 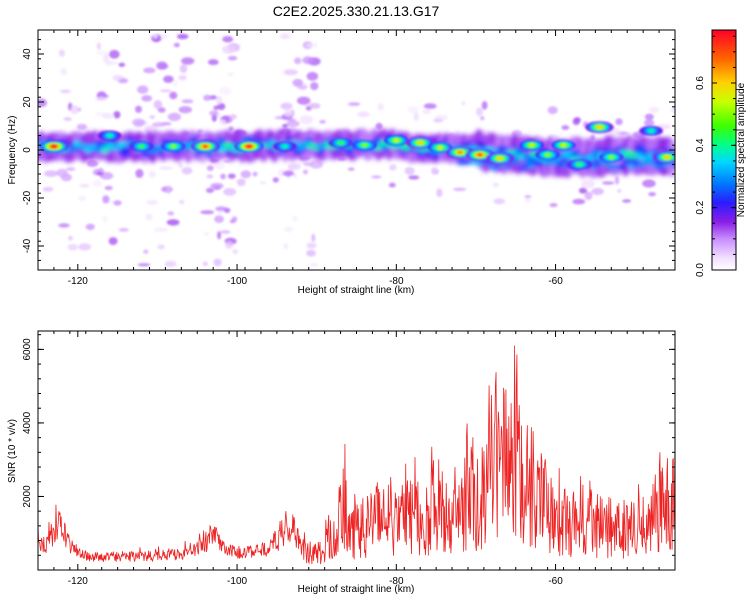 I want to click on y-tick-label: 0, so click(x=27, y=150).